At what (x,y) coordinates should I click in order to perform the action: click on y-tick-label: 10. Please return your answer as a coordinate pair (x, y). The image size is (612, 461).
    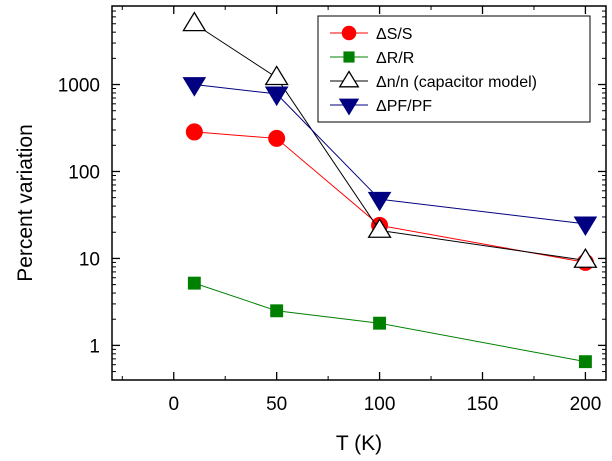
    Looking at the image, I should click on (89, 259).